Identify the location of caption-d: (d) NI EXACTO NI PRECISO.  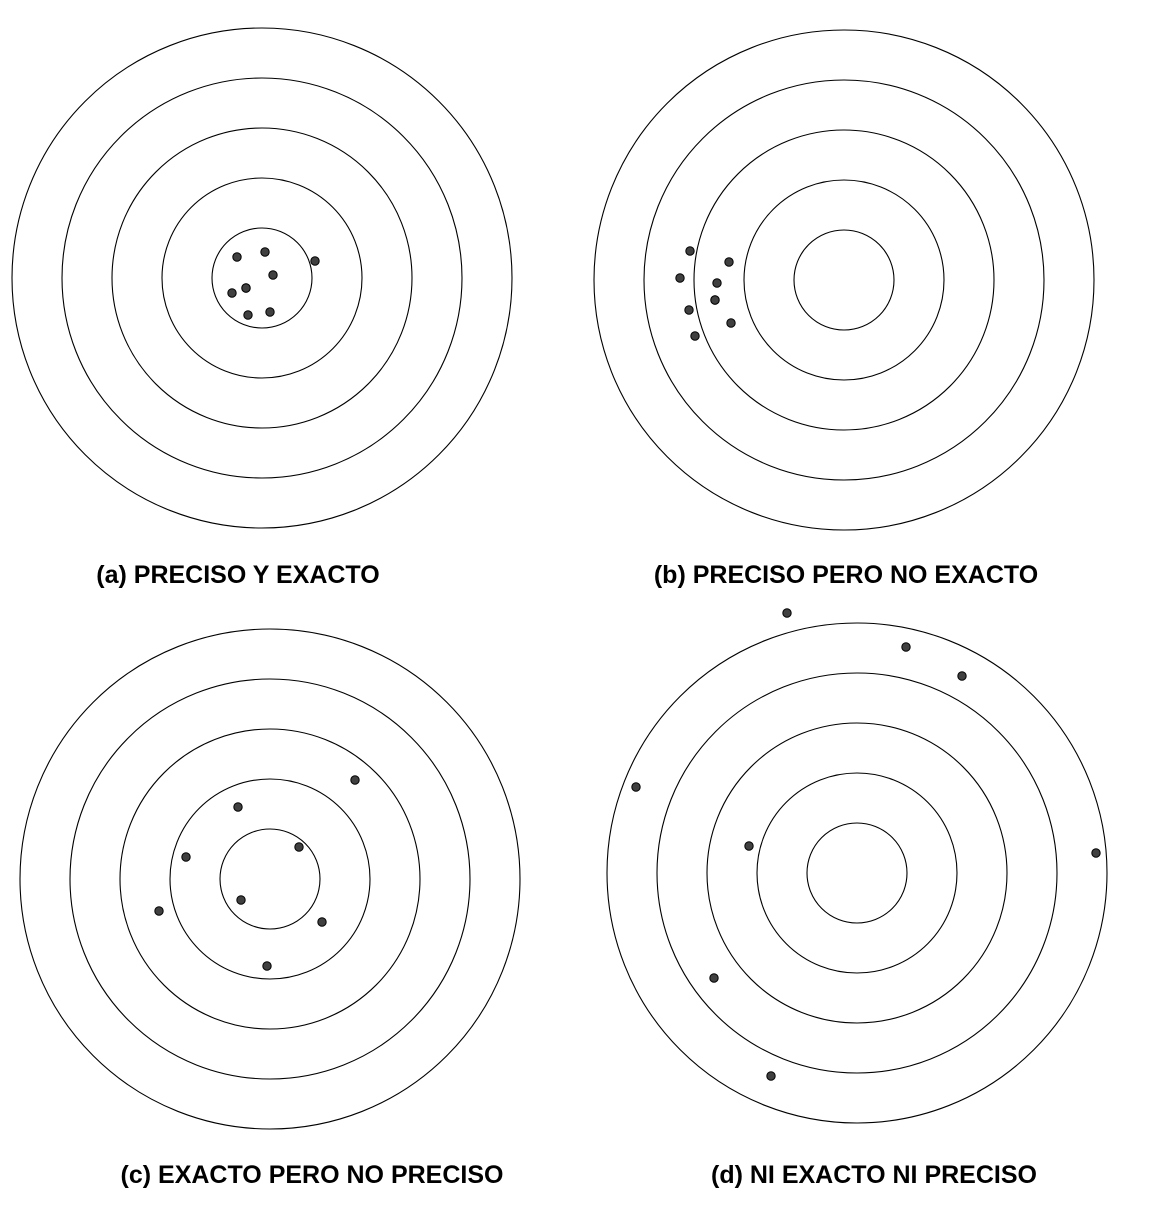
(874, 1175).